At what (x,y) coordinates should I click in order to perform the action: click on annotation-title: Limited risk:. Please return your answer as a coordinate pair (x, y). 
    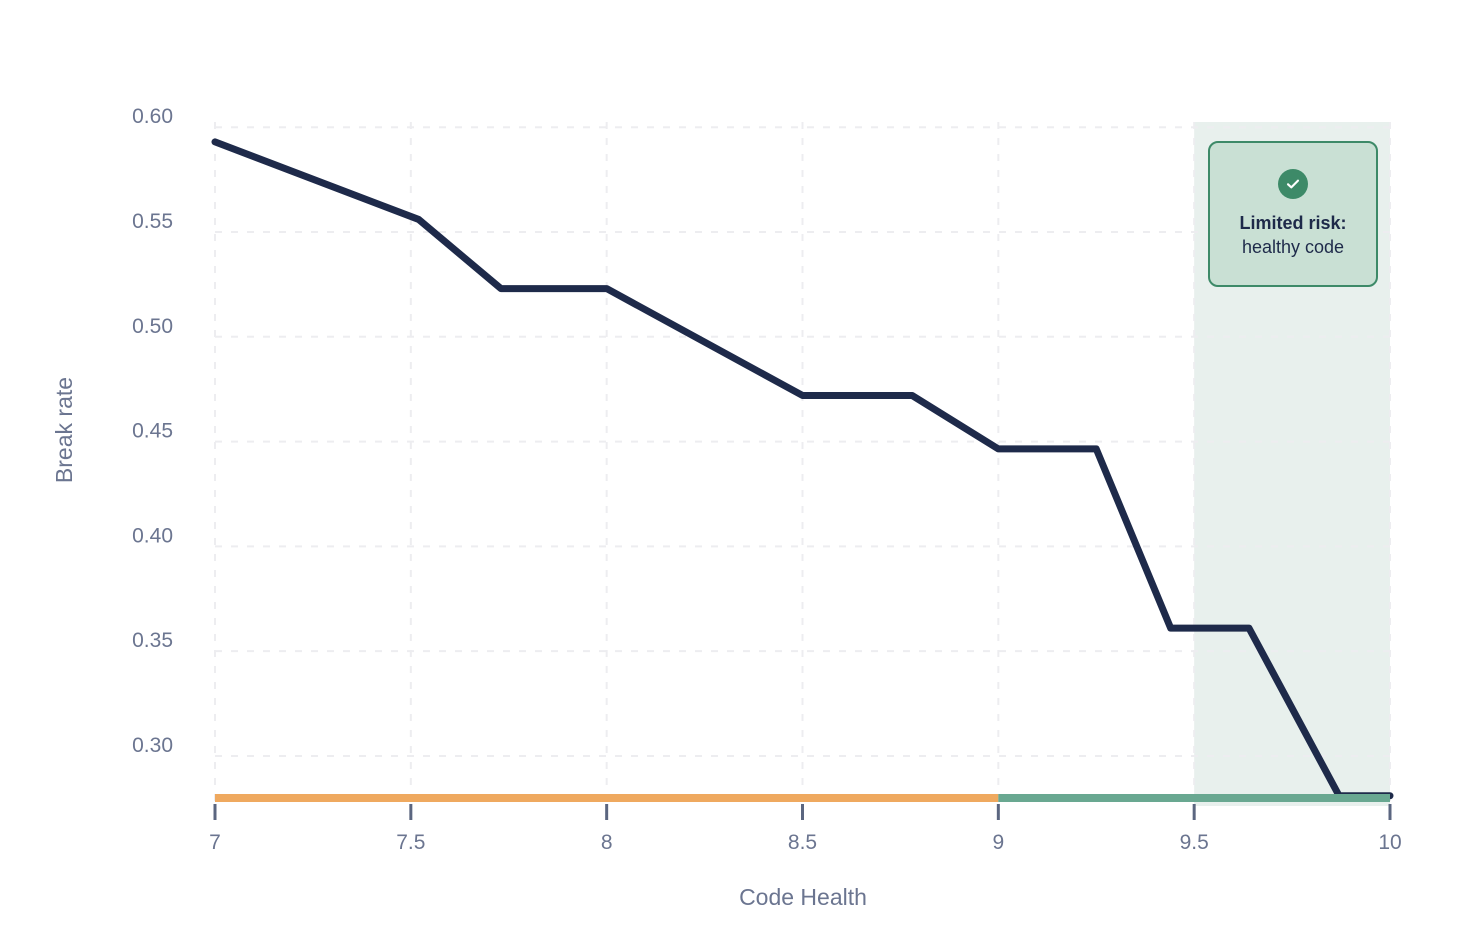
    Looking at the image, I should click on (1293, 222).